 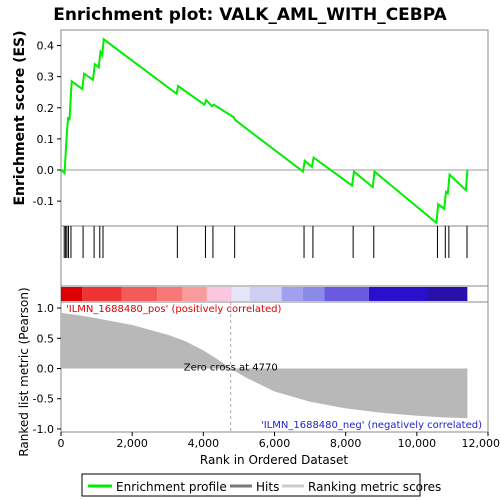 I want to click on hits-panel-frame, so click(x=274, y=256).